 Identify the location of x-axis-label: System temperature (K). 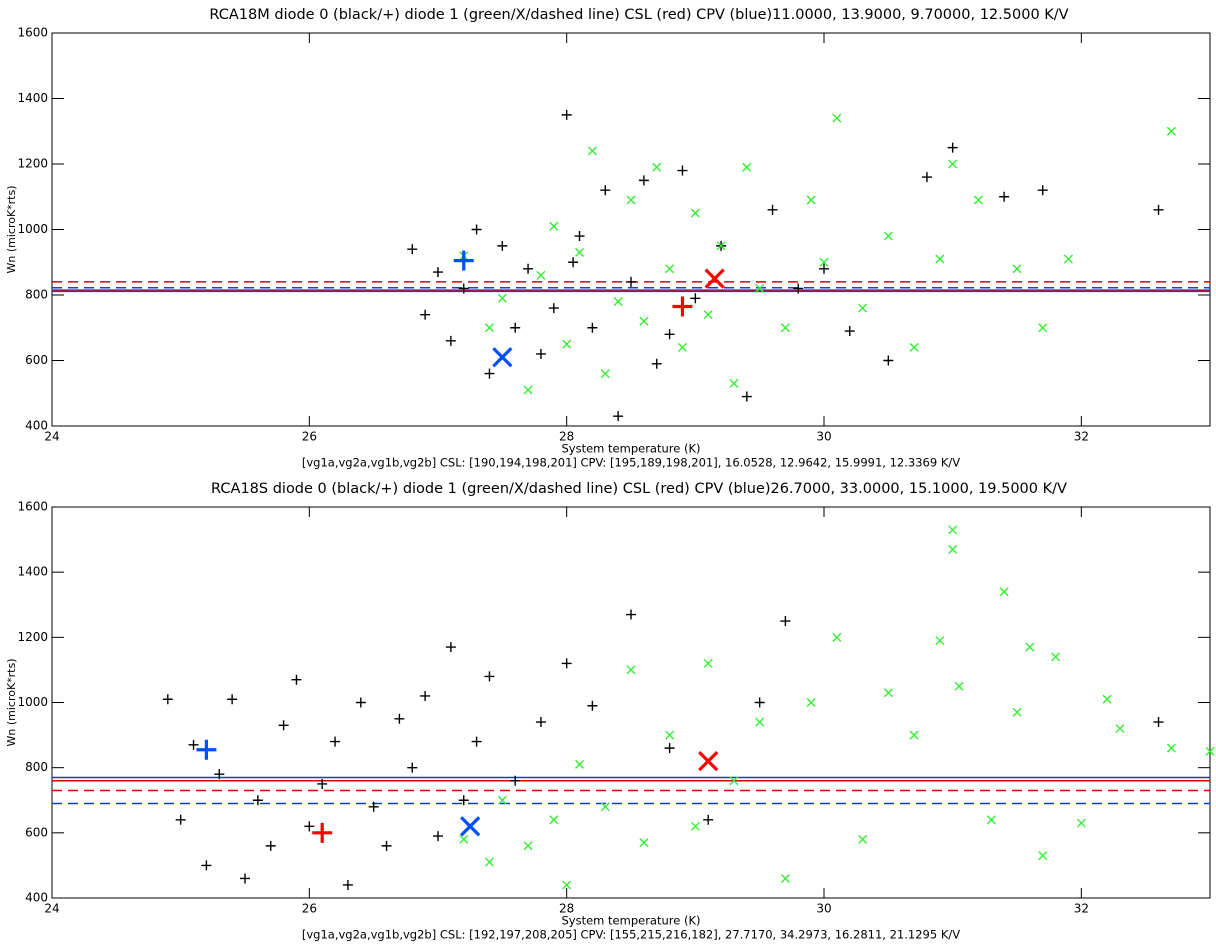
(631, 921).